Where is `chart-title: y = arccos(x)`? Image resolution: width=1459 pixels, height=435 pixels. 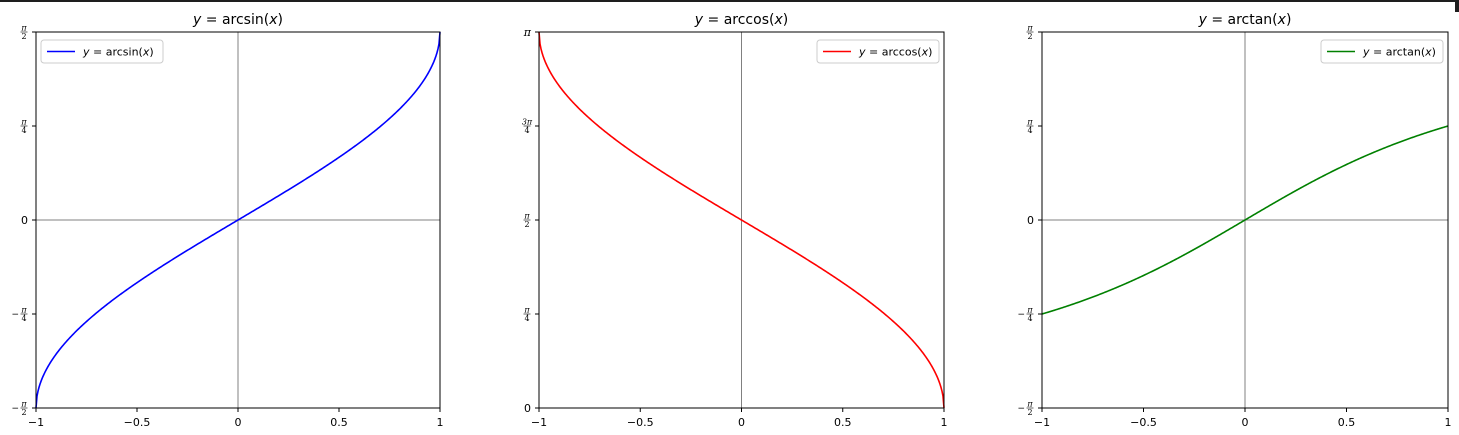 chart-title: y = arccos(x) is located at coordinates (741, 20).